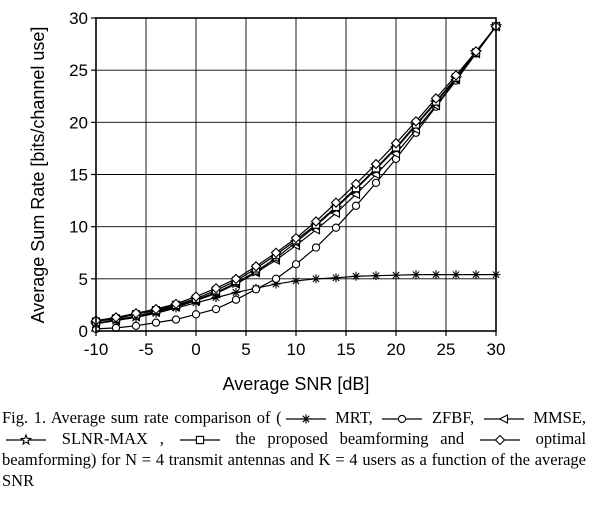 This screenshot has height=506, width=610. Describe the element at coordinates (496, 349) in the screenshot. I see `x-tick-label: 30` at that location.